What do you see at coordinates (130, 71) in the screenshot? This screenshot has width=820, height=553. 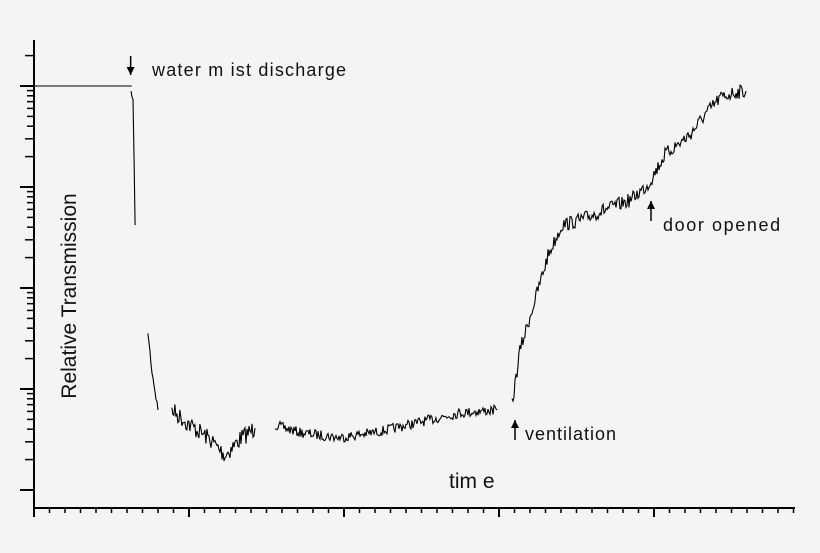 I see `arrow-down-icon-head` at bounding box center [130, 71].